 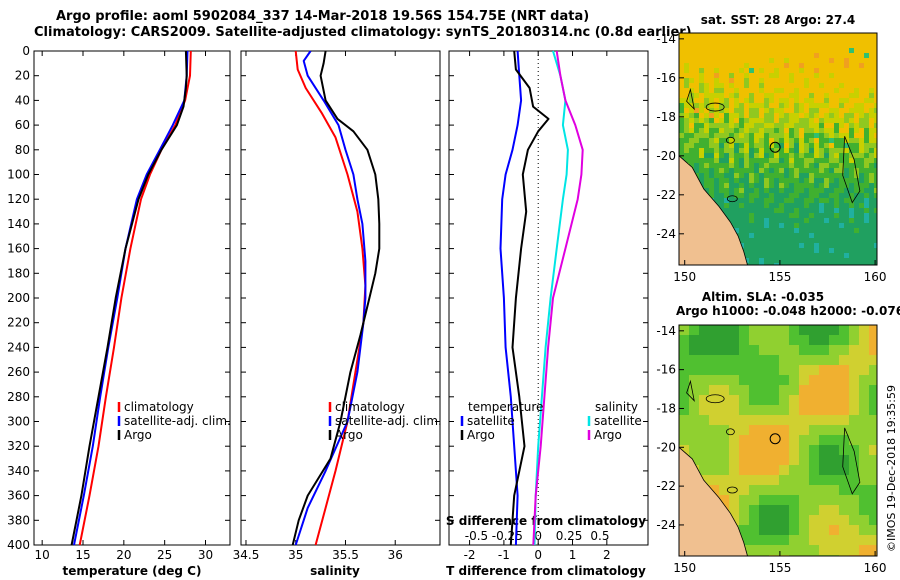 What do you see at coordinates (538, 536) in the screenshot?
I see `sdiff-tick-label: 0` at bounding box center [538, 536].